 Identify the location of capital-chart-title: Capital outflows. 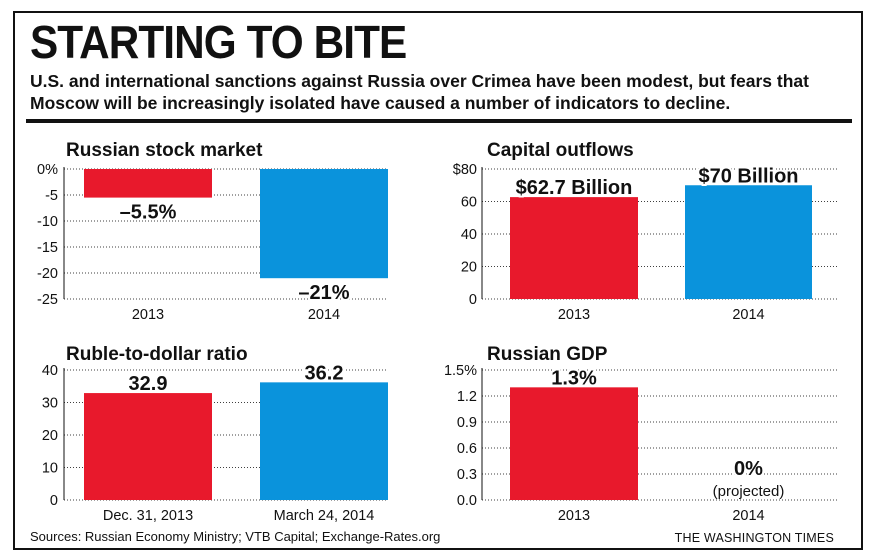
(560, 150).